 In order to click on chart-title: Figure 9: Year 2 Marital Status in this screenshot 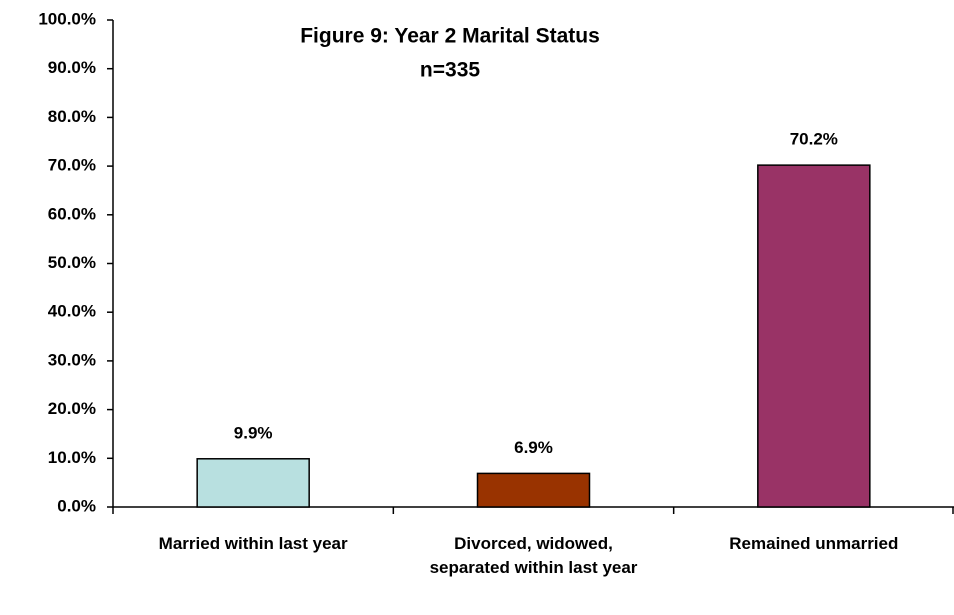, I will do `click(450, 36)`.